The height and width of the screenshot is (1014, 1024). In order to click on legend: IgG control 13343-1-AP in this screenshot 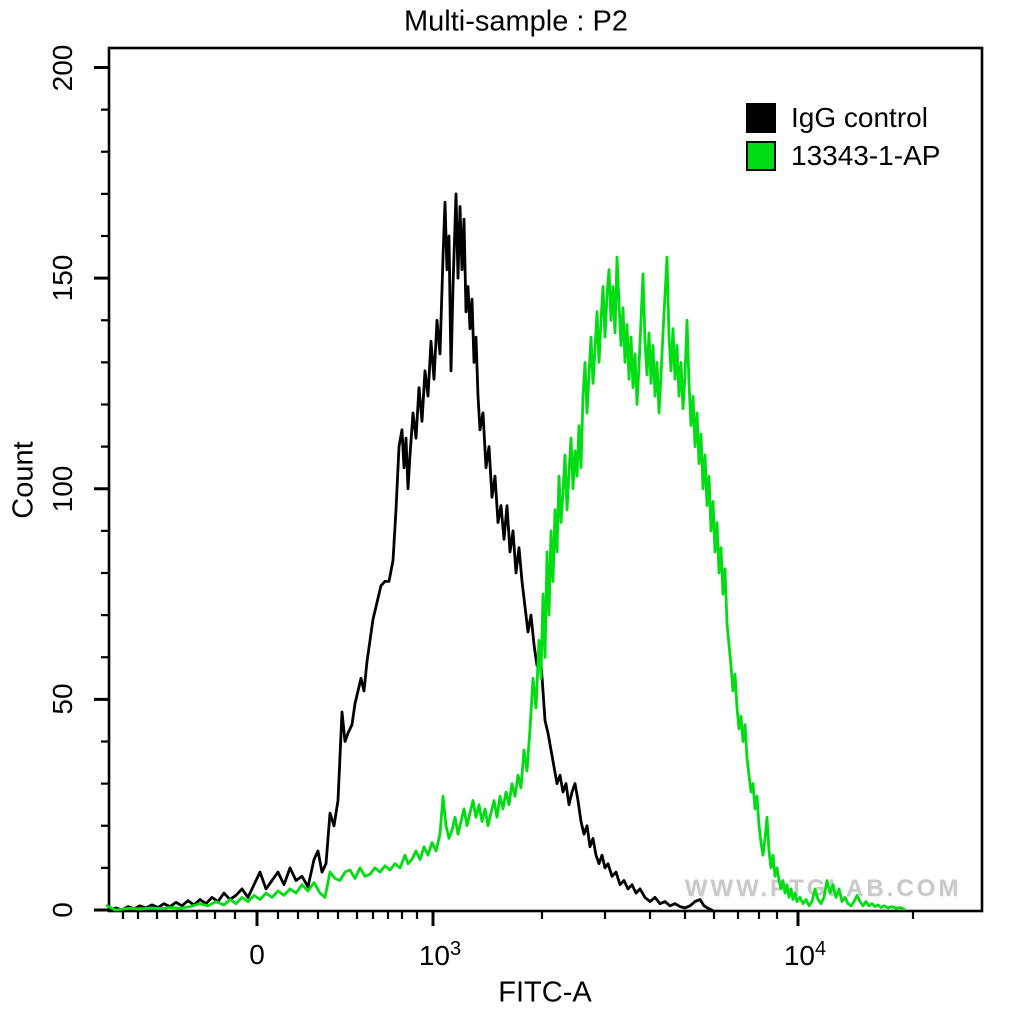, I will do `click(843, 137)`.